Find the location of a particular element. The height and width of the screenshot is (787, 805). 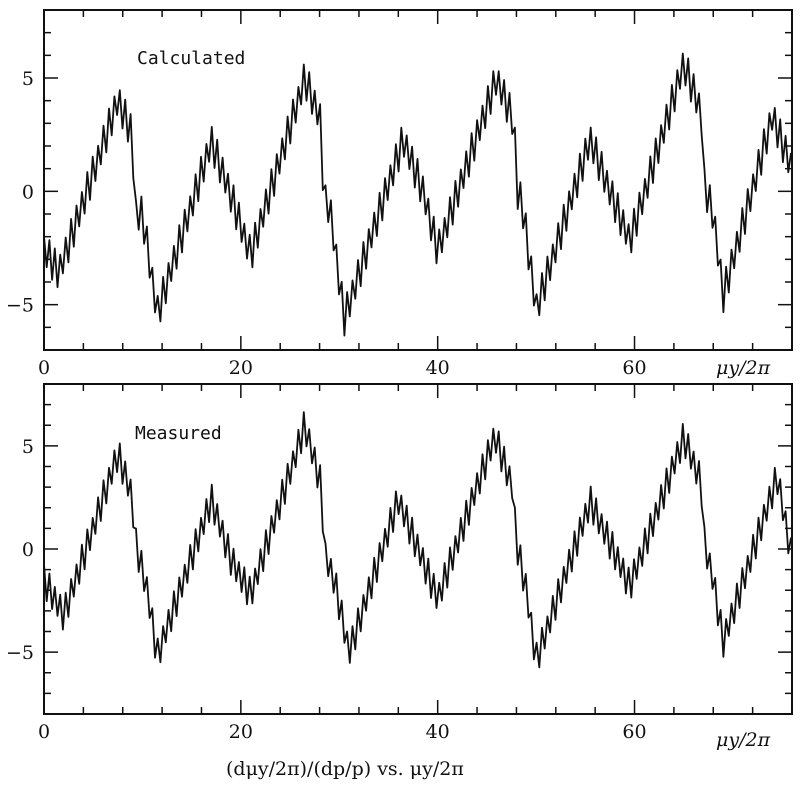

measured-panel-label: Measured is located at coordinates (178, 433).